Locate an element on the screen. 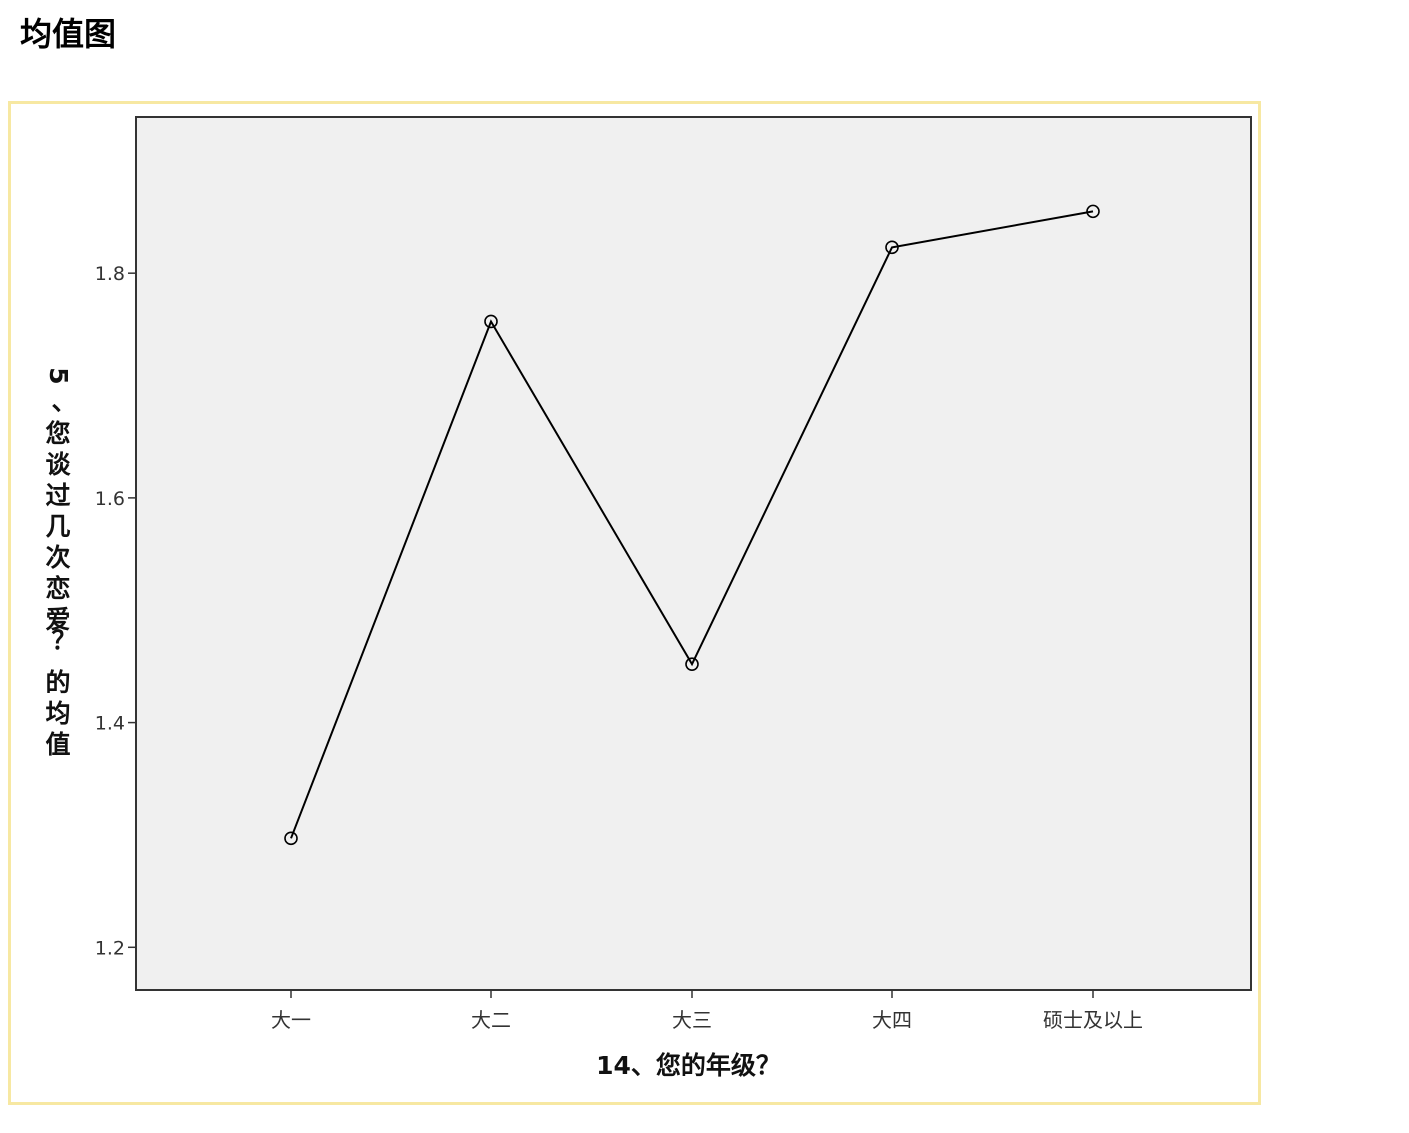 The height and width of the screenshot is (1133, 1409). y-axis-title-char: 您 is located at coordinates (57, 433).